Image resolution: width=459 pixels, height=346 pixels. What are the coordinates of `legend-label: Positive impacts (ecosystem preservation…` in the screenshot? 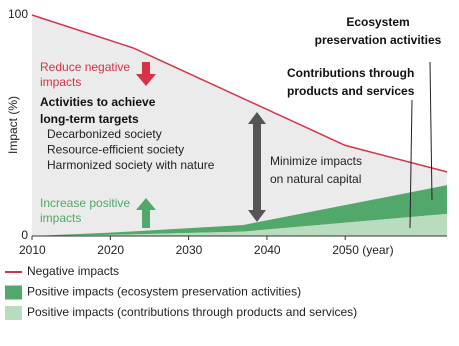 It's located at (164, 292).